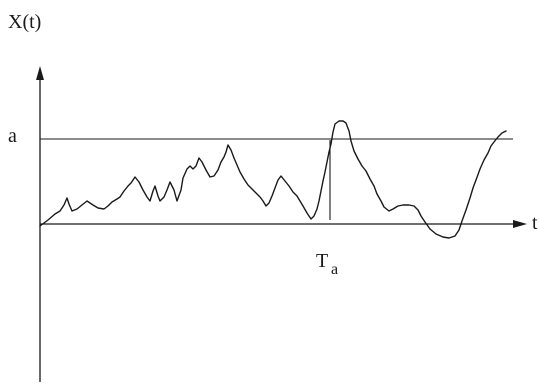 The width and height of the screenshot is (539, 384). Describe the element at coordinates (520, 224) in the screenshot. I see `x-axis-arrowhead` at that location.